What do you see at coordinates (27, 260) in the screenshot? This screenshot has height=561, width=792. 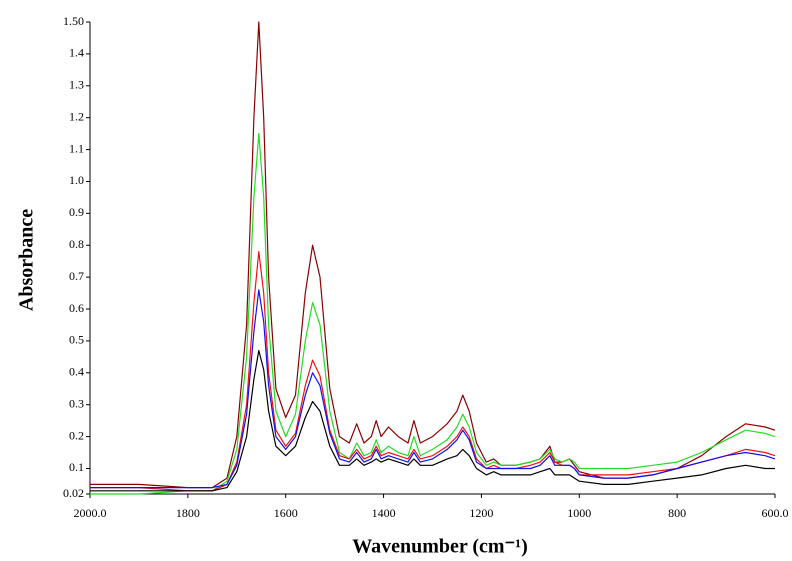 I see `y-axis-title: Absorbance` at bounding box center [27, 260].